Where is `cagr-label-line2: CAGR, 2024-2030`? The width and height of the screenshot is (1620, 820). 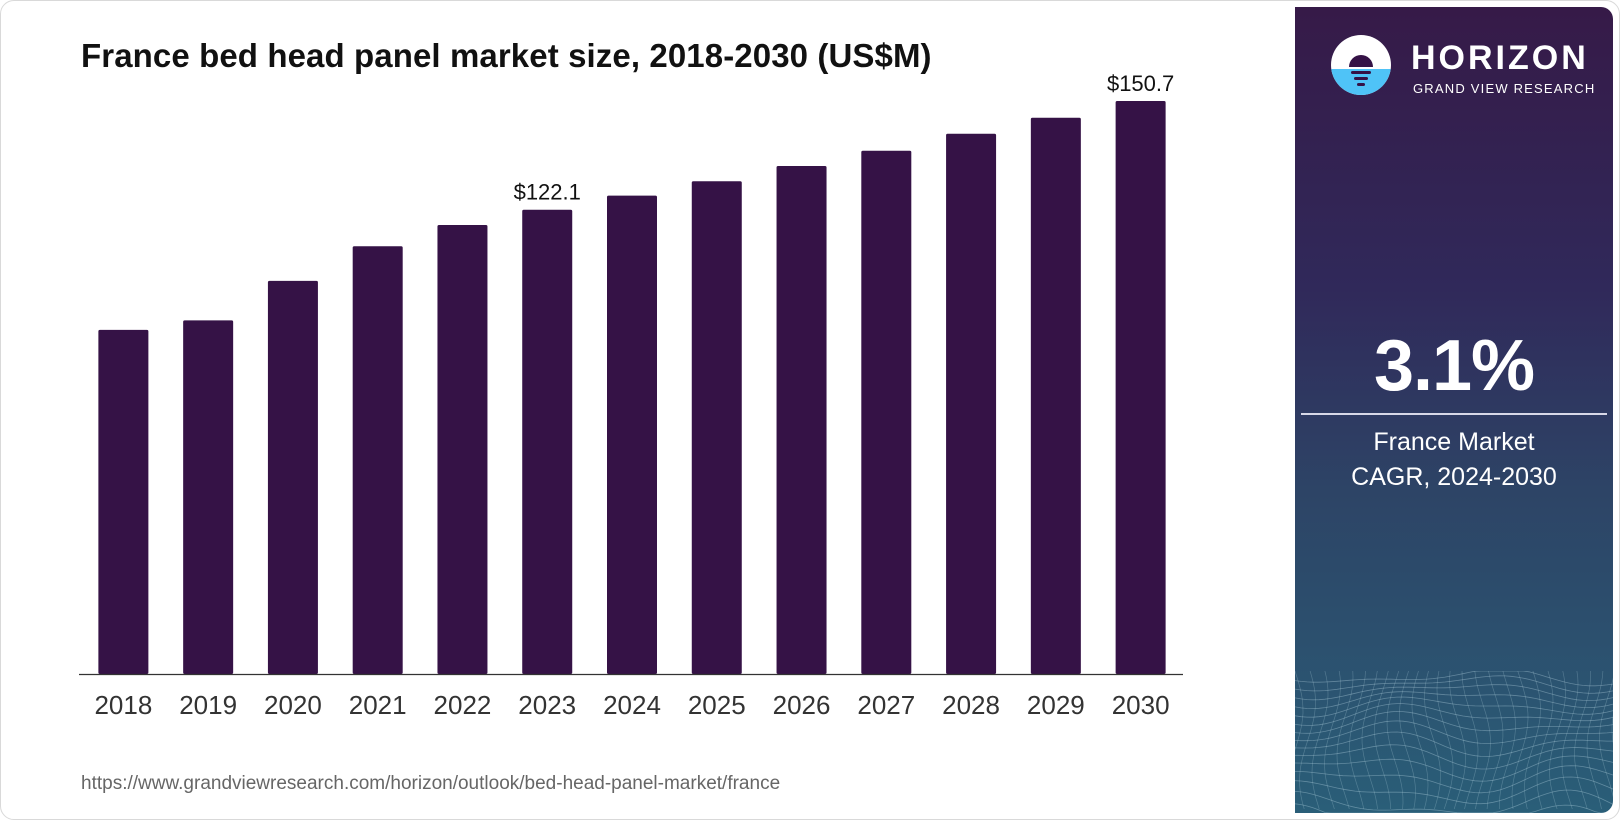 cagr-label-line2: CAGR, 2024-2030 is located at coordinates (1454, 477).